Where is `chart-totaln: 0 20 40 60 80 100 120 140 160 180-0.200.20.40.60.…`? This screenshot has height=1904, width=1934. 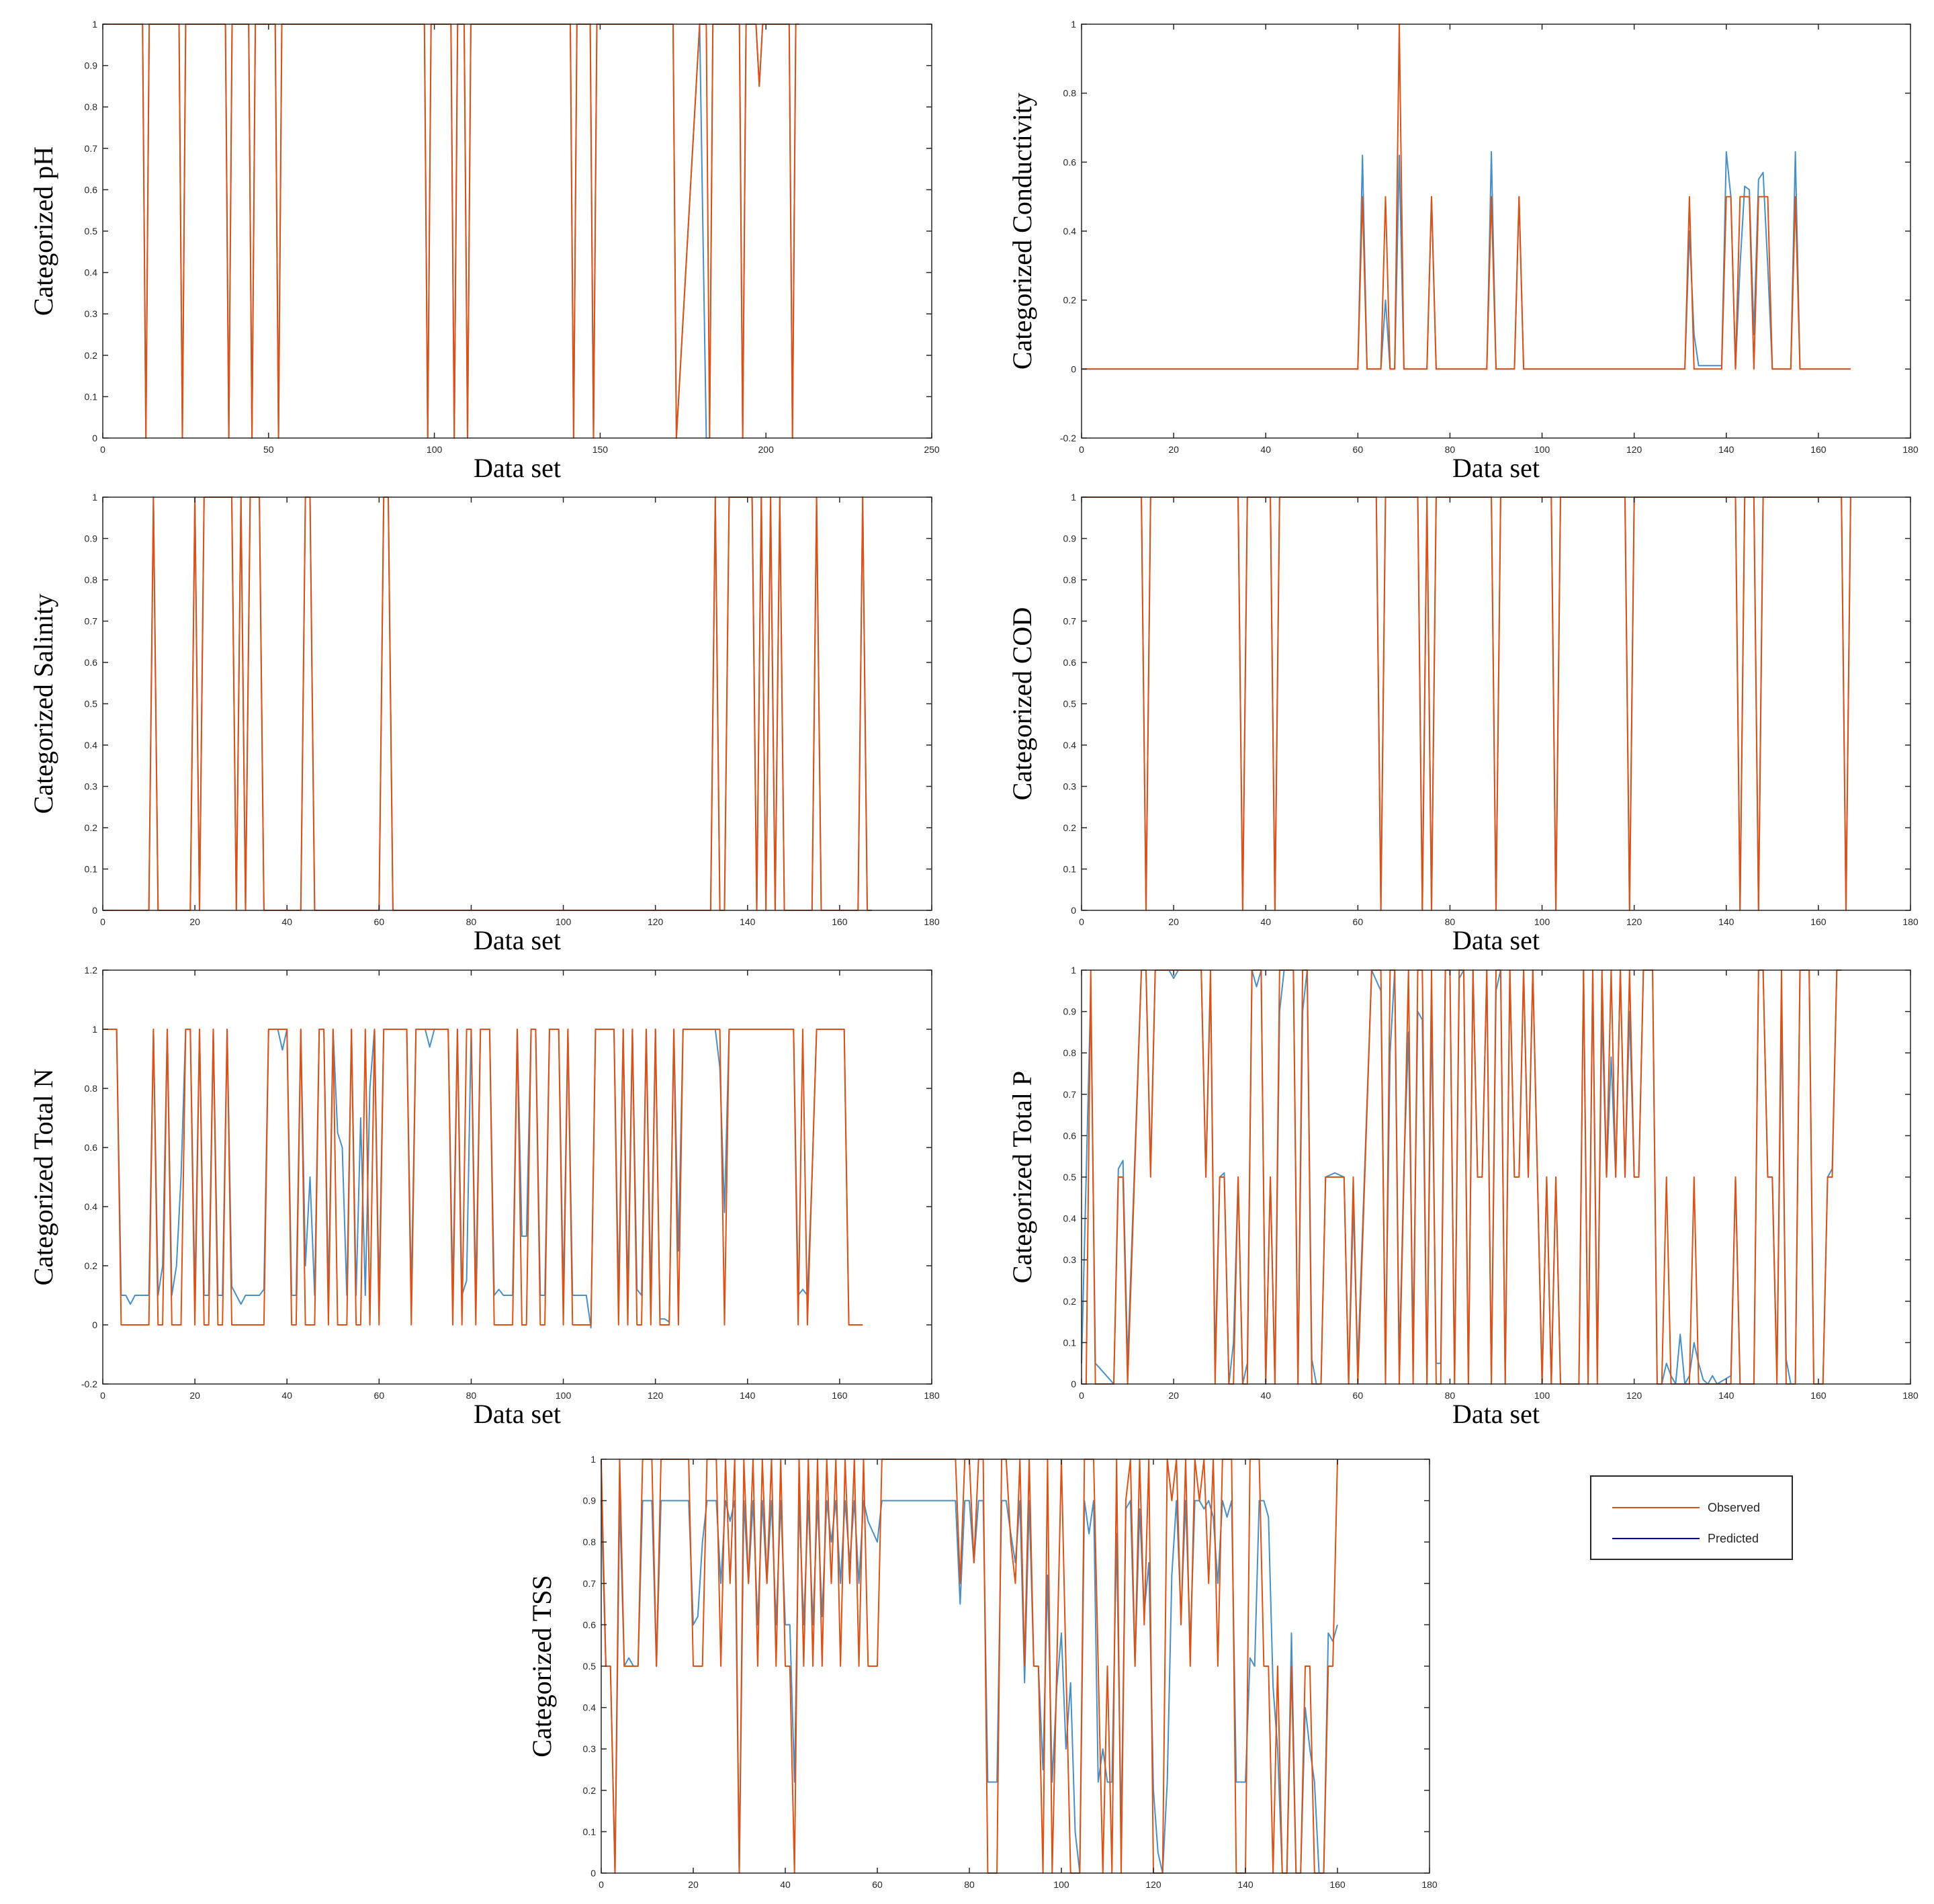 chart-totaln: 0 20 40 60 80 100 120 140 160 180-0.200.20.40.60.… is located at coordinates (484, 1197).